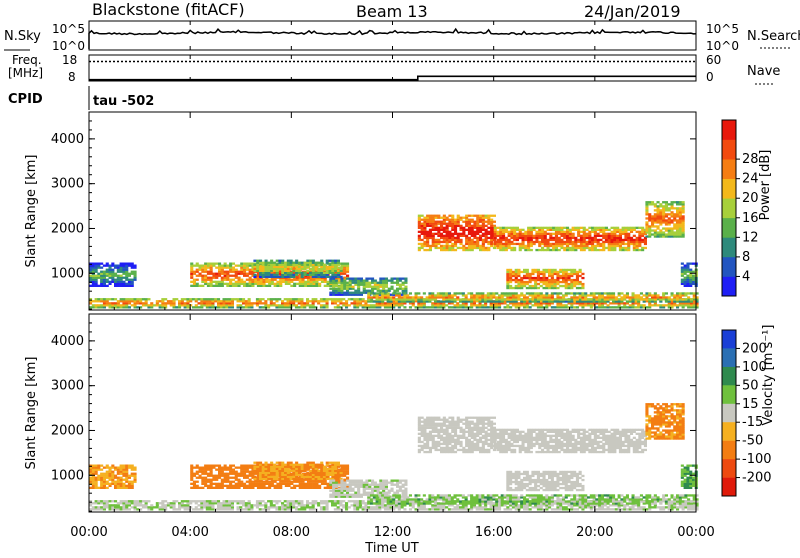  I want to click on colorbar-tick-label: 28, so click(750, 159).